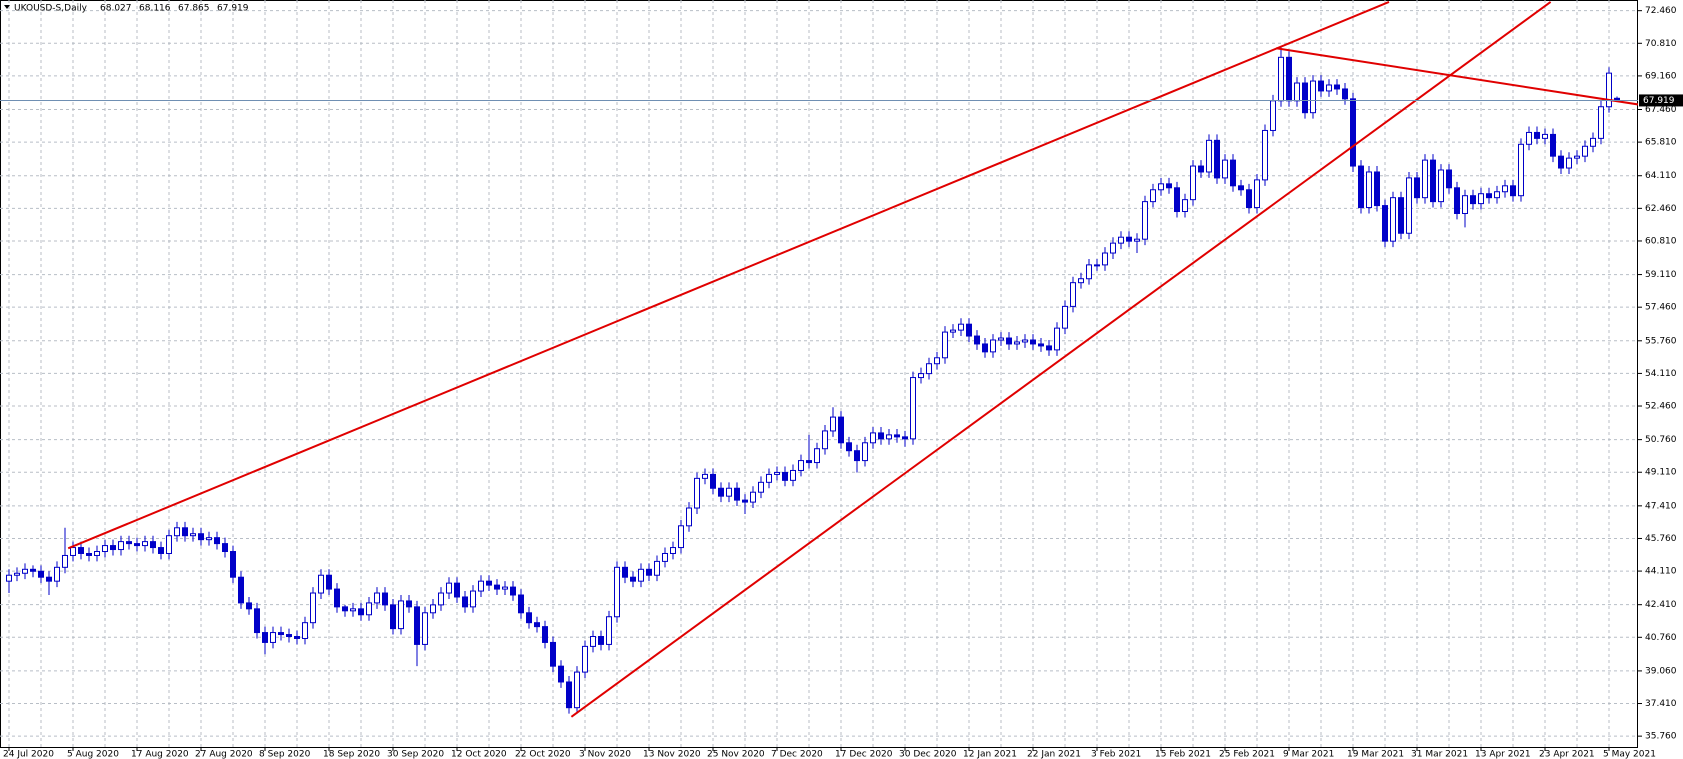 Image resolution: width=1683 pixels, height=759 pixels. I want to click on x-tick-label: 25 Nov 2020, so click(736, 754).